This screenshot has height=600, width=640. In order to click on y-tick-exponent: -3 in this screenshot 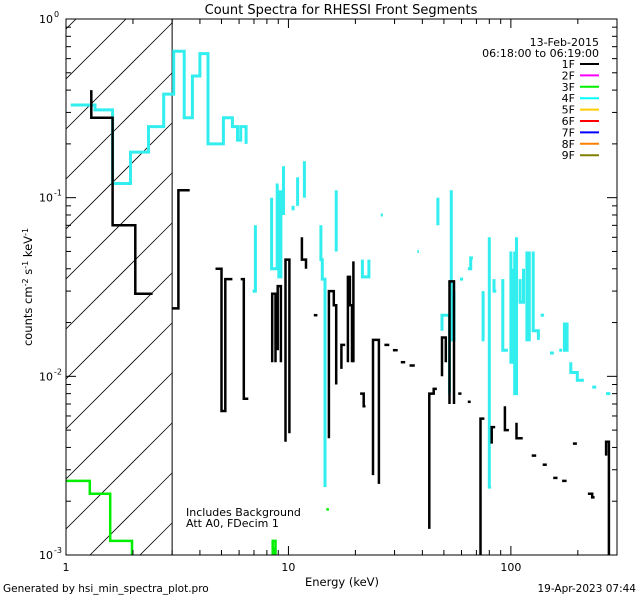, I will do `click(58, 550)`.